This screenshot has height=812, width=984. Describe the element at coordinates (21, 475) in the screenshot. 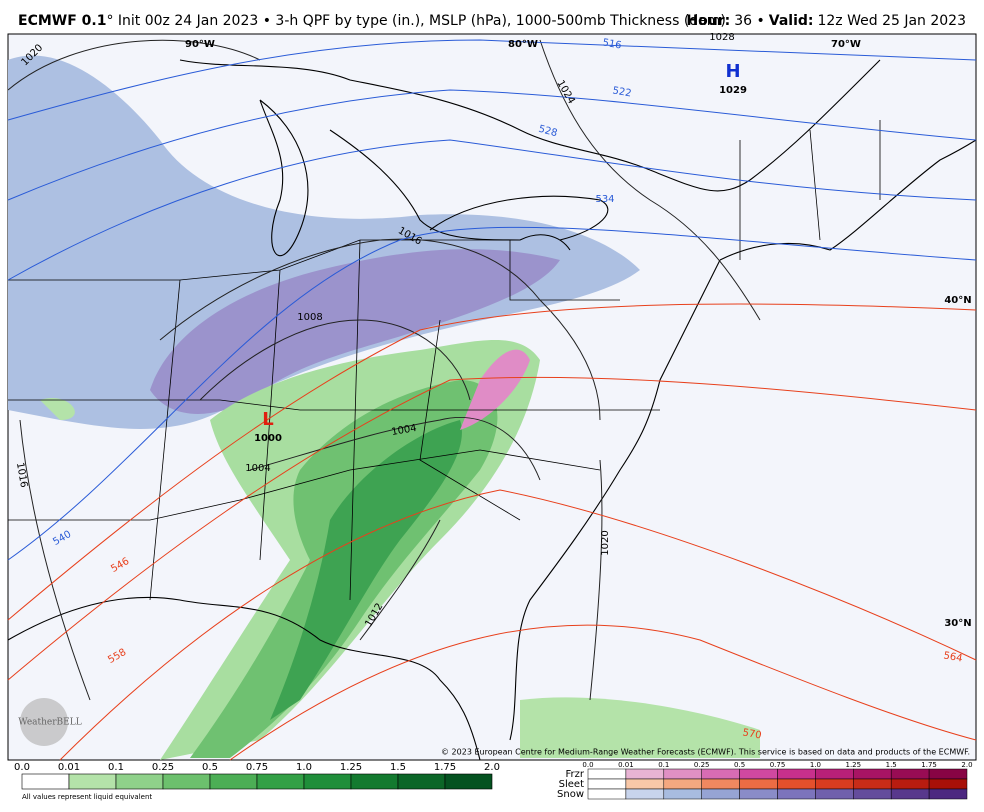

I see `isobar-label: 1016` at that location.